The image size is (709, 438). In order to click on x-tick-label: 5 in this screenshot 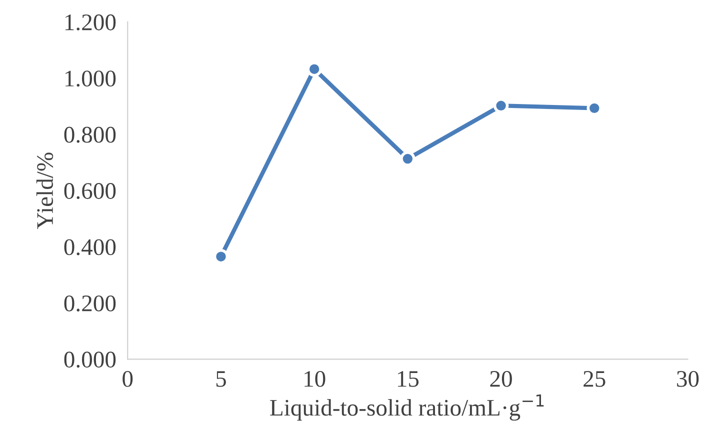, I will do `click(221, 379)`.